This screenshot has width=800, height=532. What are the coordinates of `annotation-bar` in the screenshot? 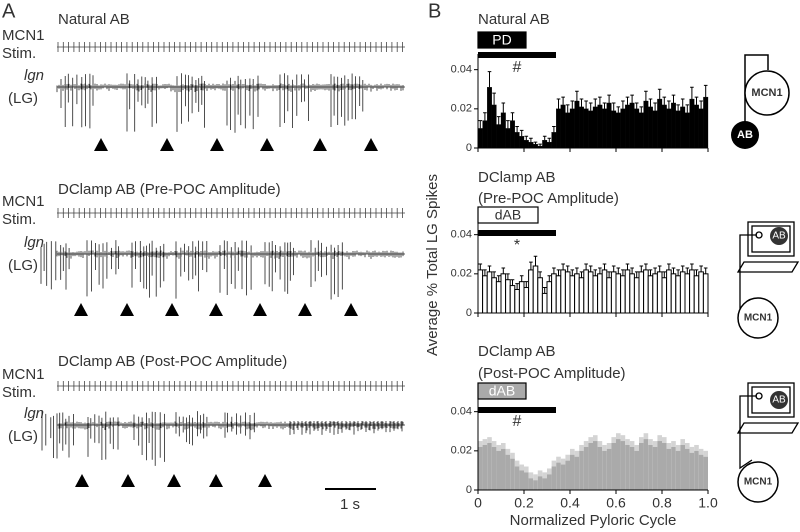 It's located at (517, 410).